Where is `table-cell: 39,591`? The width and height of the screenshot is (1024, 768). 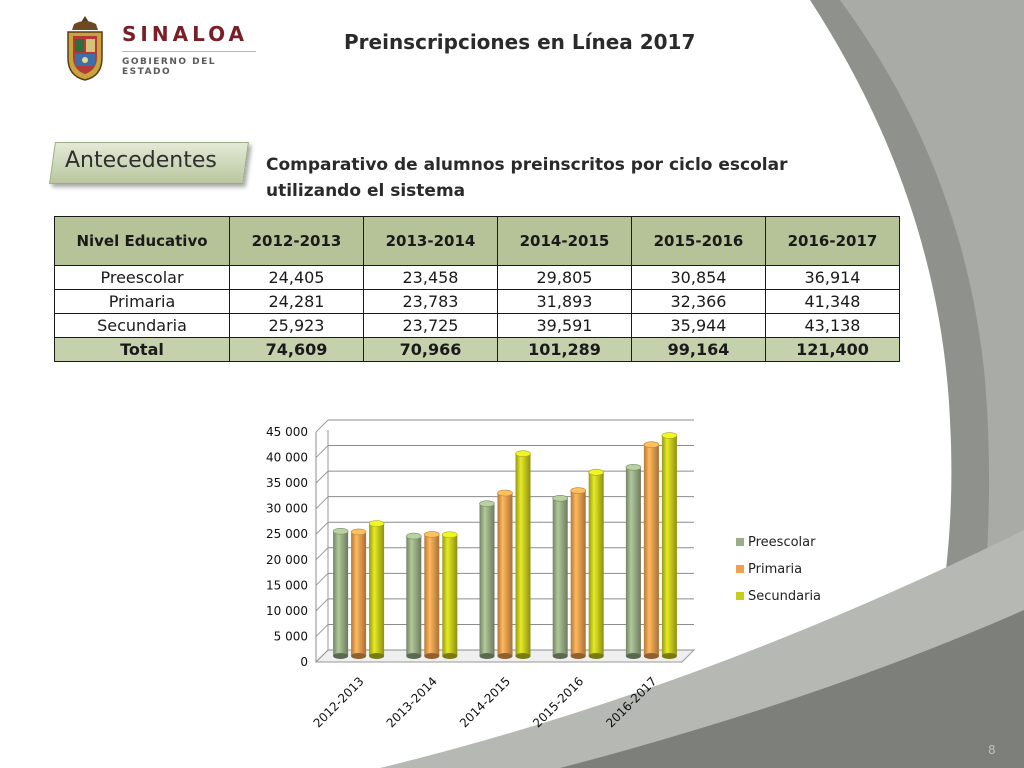
table-cell: 39,591 is located at coordinates (564, 325).